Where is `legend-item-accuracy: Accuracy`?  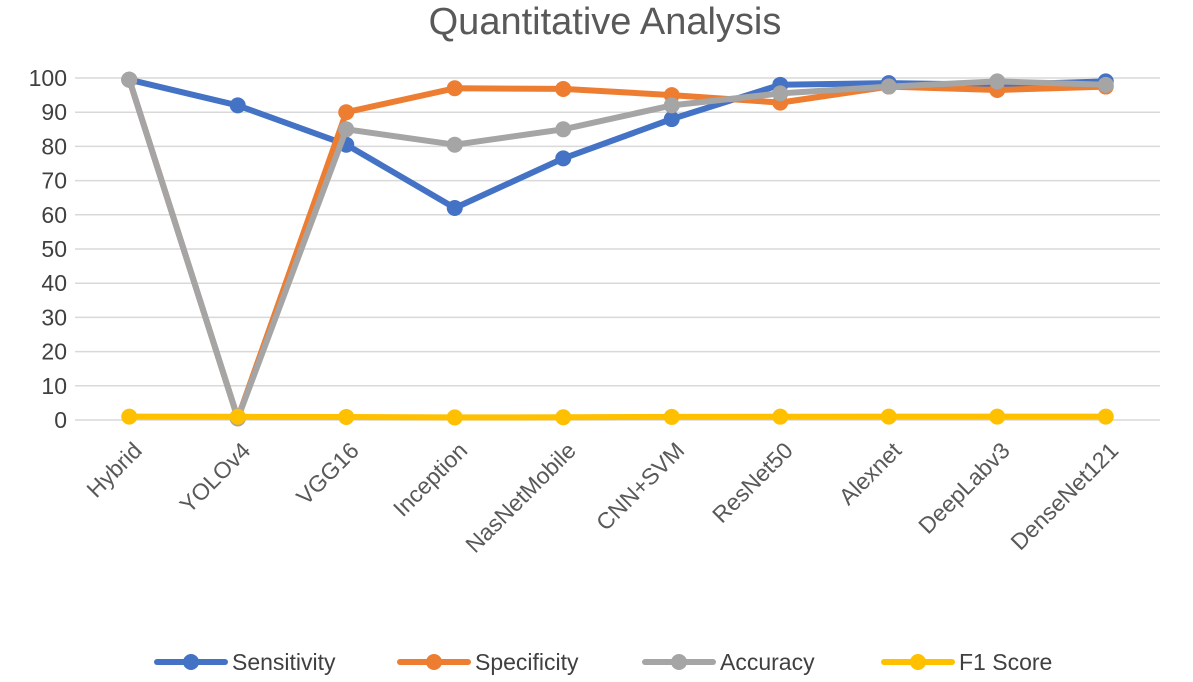 legend-item-accuracy: Accuracy is located at coordinates (728, 662).